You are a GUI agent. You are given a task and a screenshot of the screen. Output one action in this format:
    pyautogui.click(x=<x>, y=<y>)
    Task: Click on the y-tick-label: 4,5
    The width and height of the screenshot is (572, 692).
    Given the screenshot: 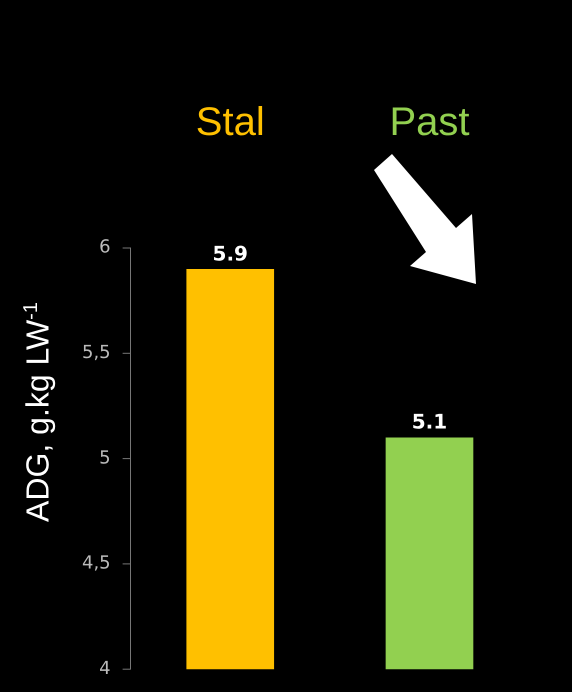 What is the action you would take?
    pyautogui.click(x=96, y=563)
    